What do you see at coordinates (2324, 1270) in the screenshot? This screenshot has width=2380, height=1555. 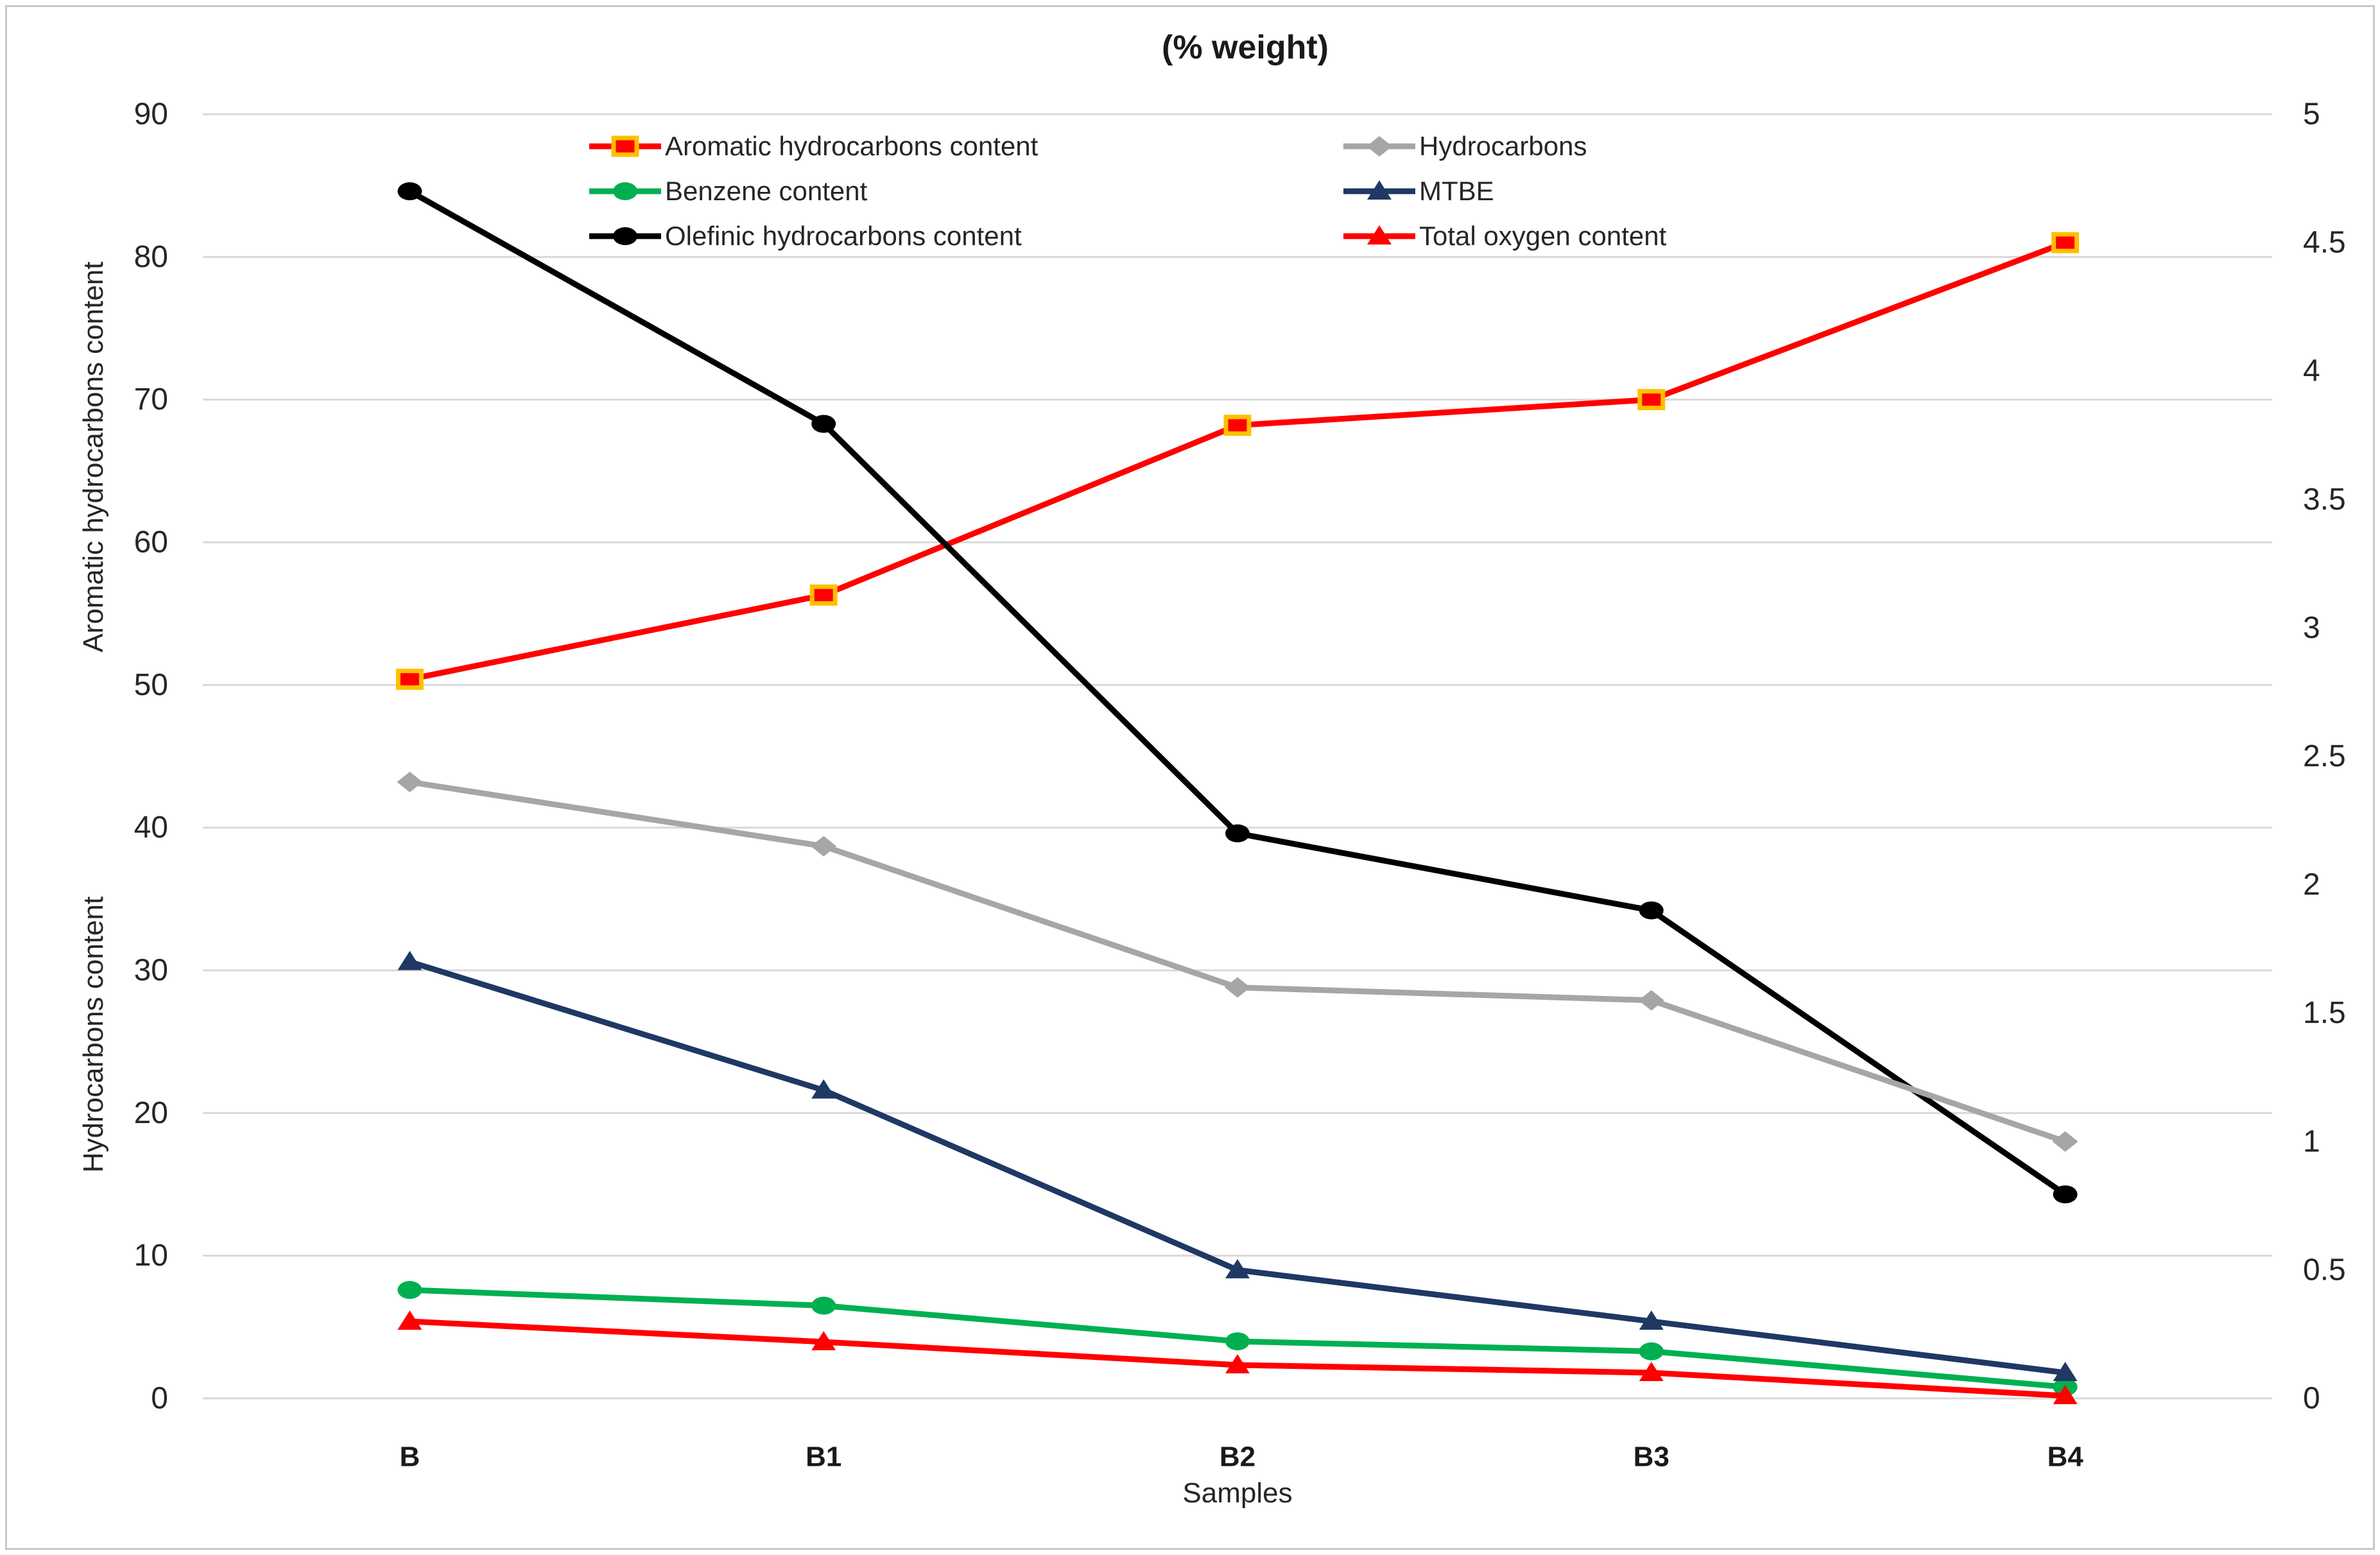 I see `right-axis-tick-label: 0.5` at bounding box center [2324, 1270].